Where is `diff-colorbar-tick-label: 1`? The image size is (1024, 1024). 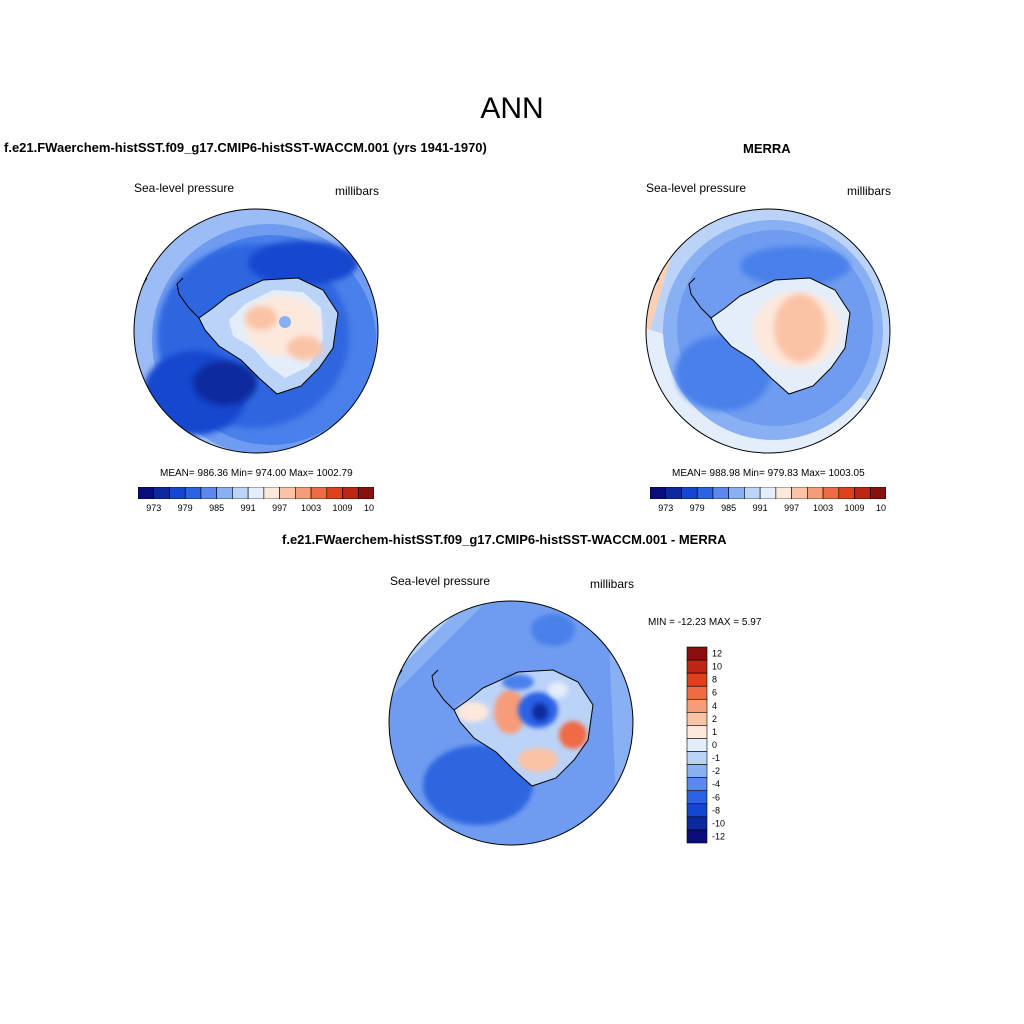
diff-colorbar-tick-label: 1 is located at coordinates (714, 732).